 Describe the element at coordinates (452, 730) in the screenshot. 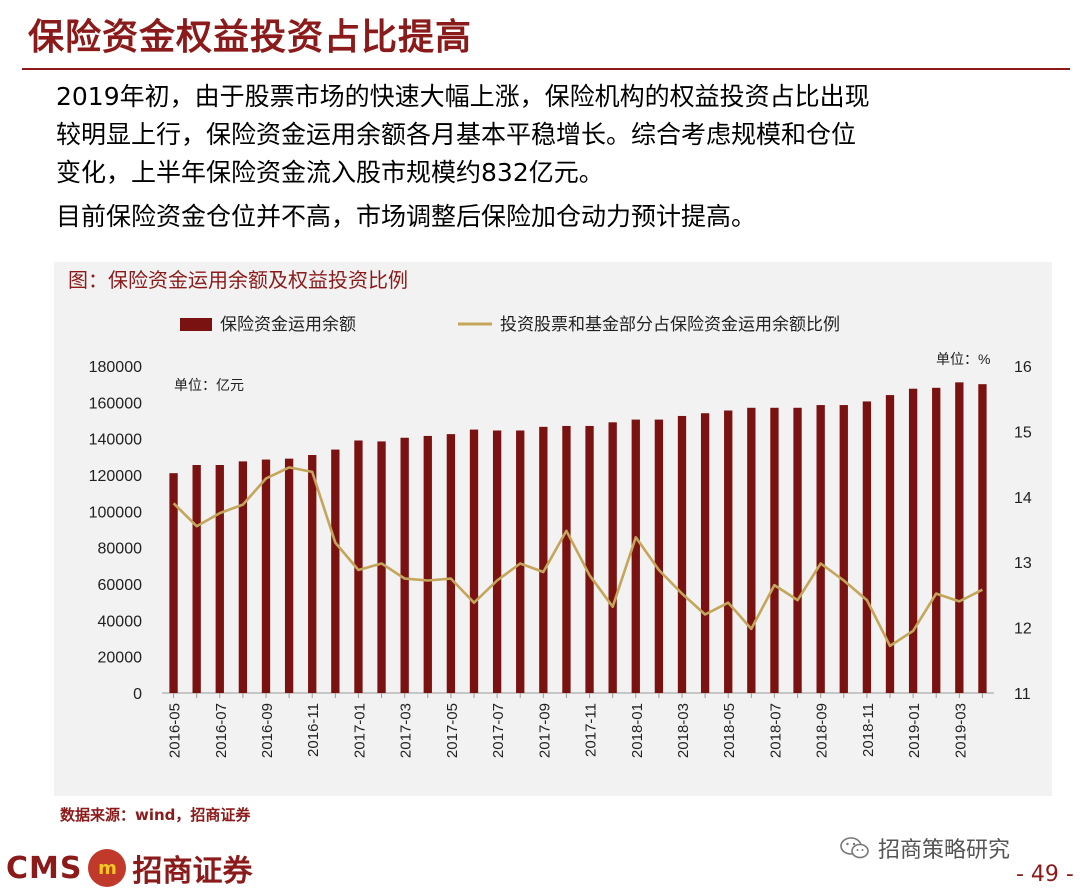

I see `x-tick-label: 2017-05` at that location.